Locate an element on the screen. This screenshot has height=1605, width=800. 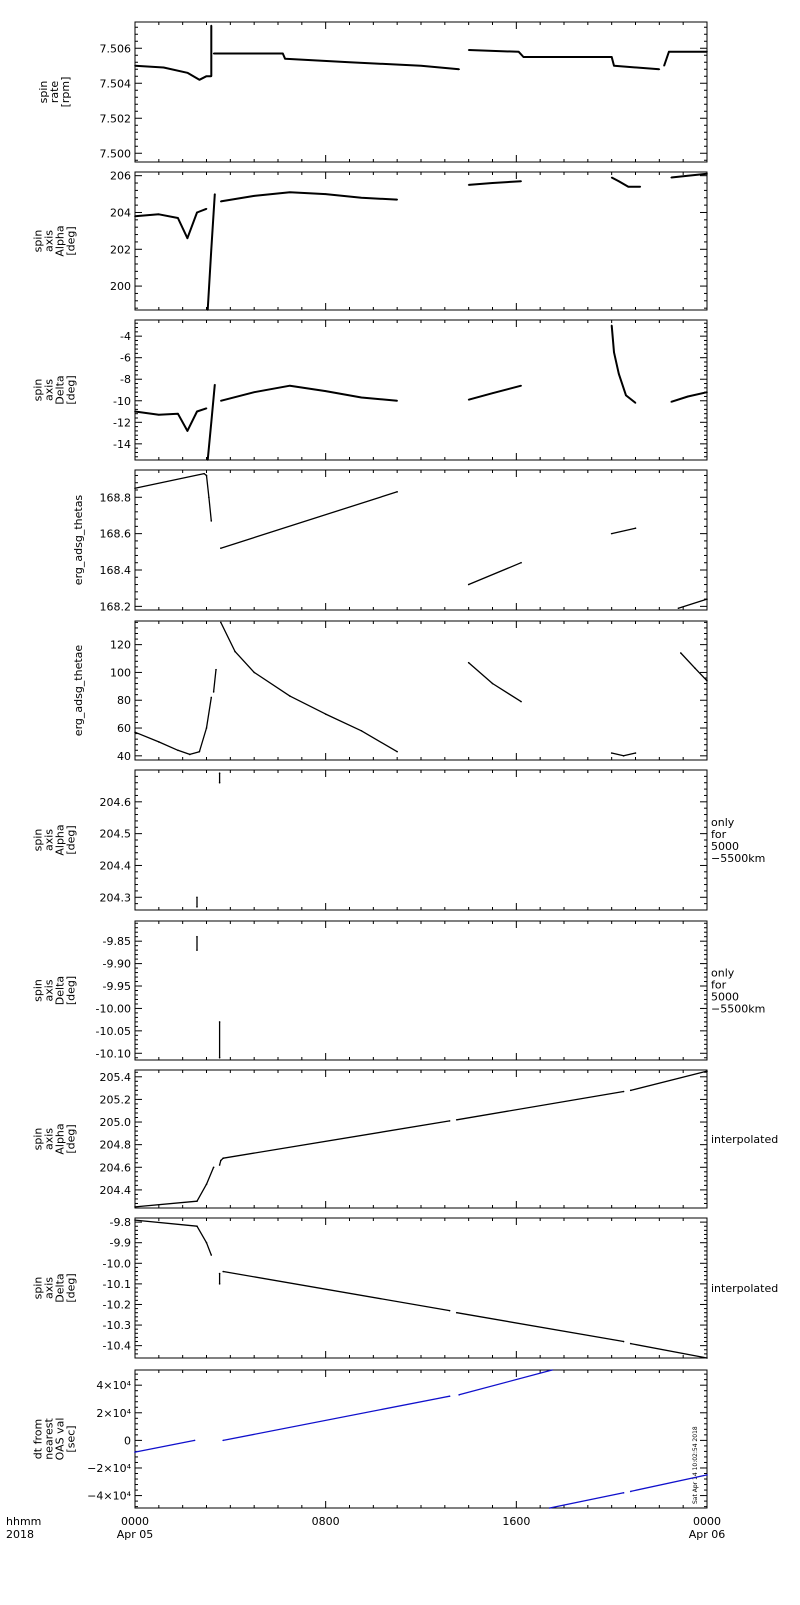
y-axis-label: Delta is located at coordinates (60, 389).